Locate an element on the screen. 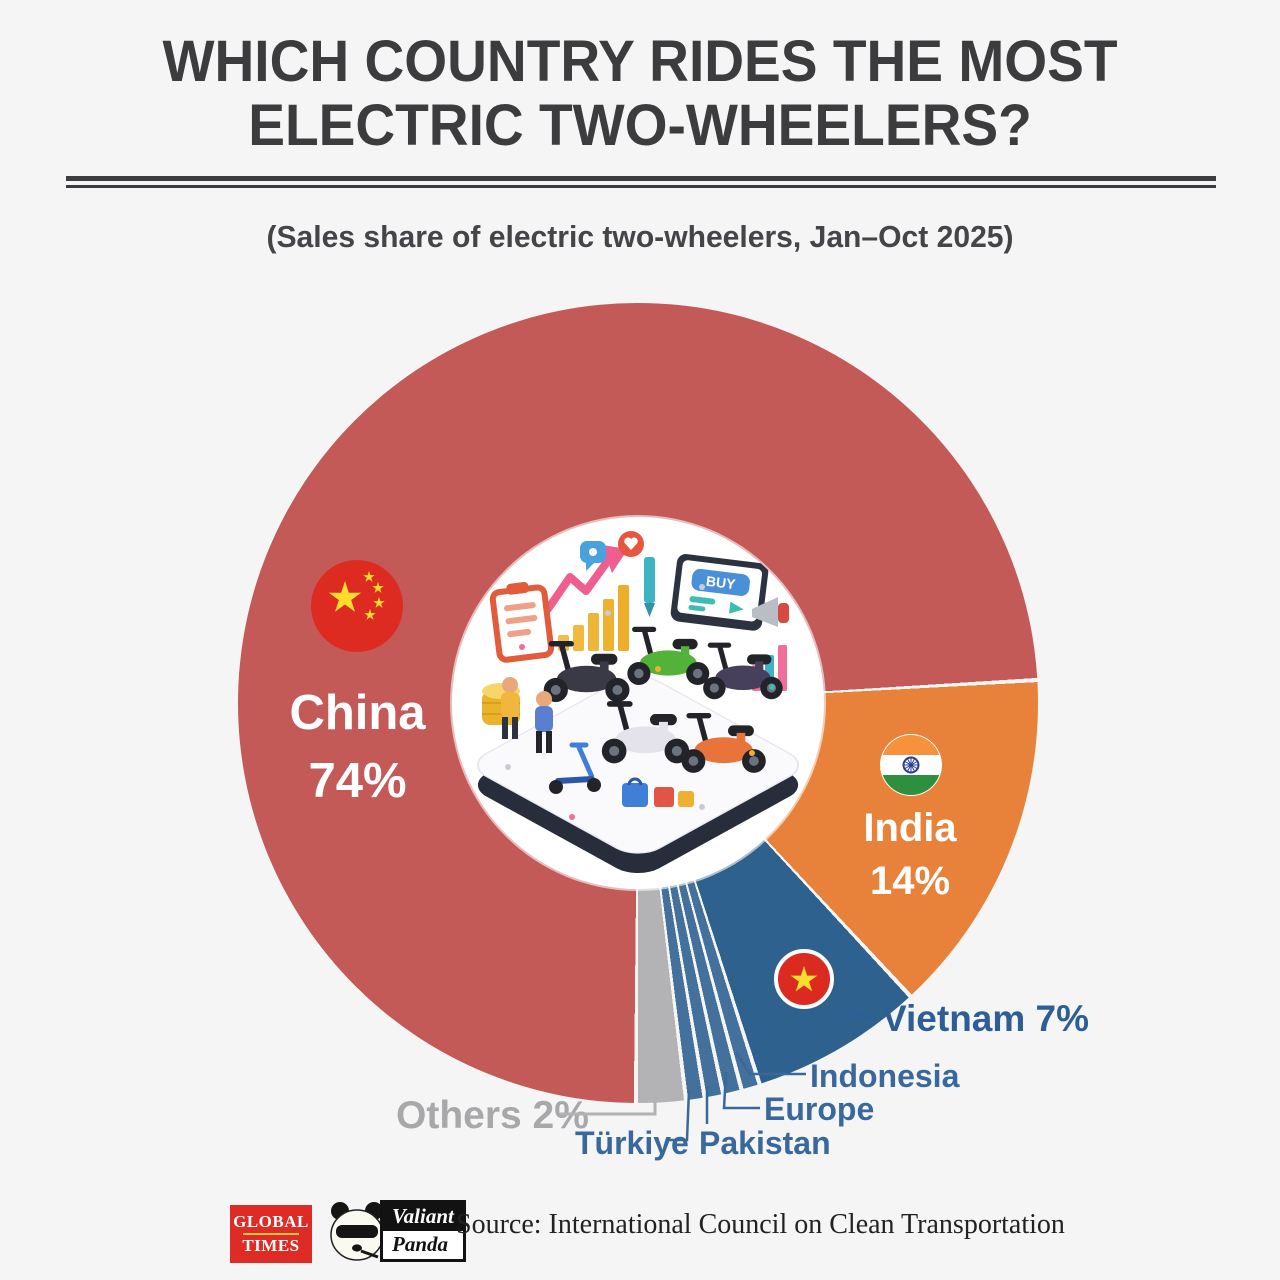 The height and width of the screenshot is (1280, 1280). china-value: 74% is located at coordinates (357, 780).